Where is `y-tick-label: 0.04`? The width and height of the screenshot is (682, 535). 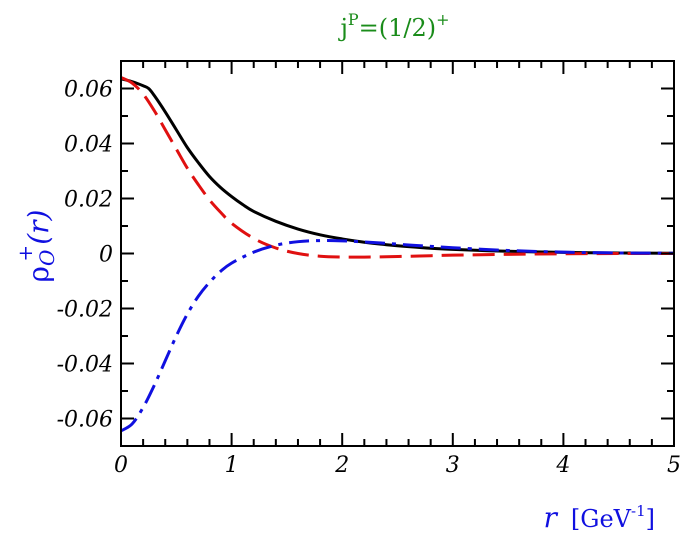 y-tick-label: 0.04 is located at coordinates (88, 145).